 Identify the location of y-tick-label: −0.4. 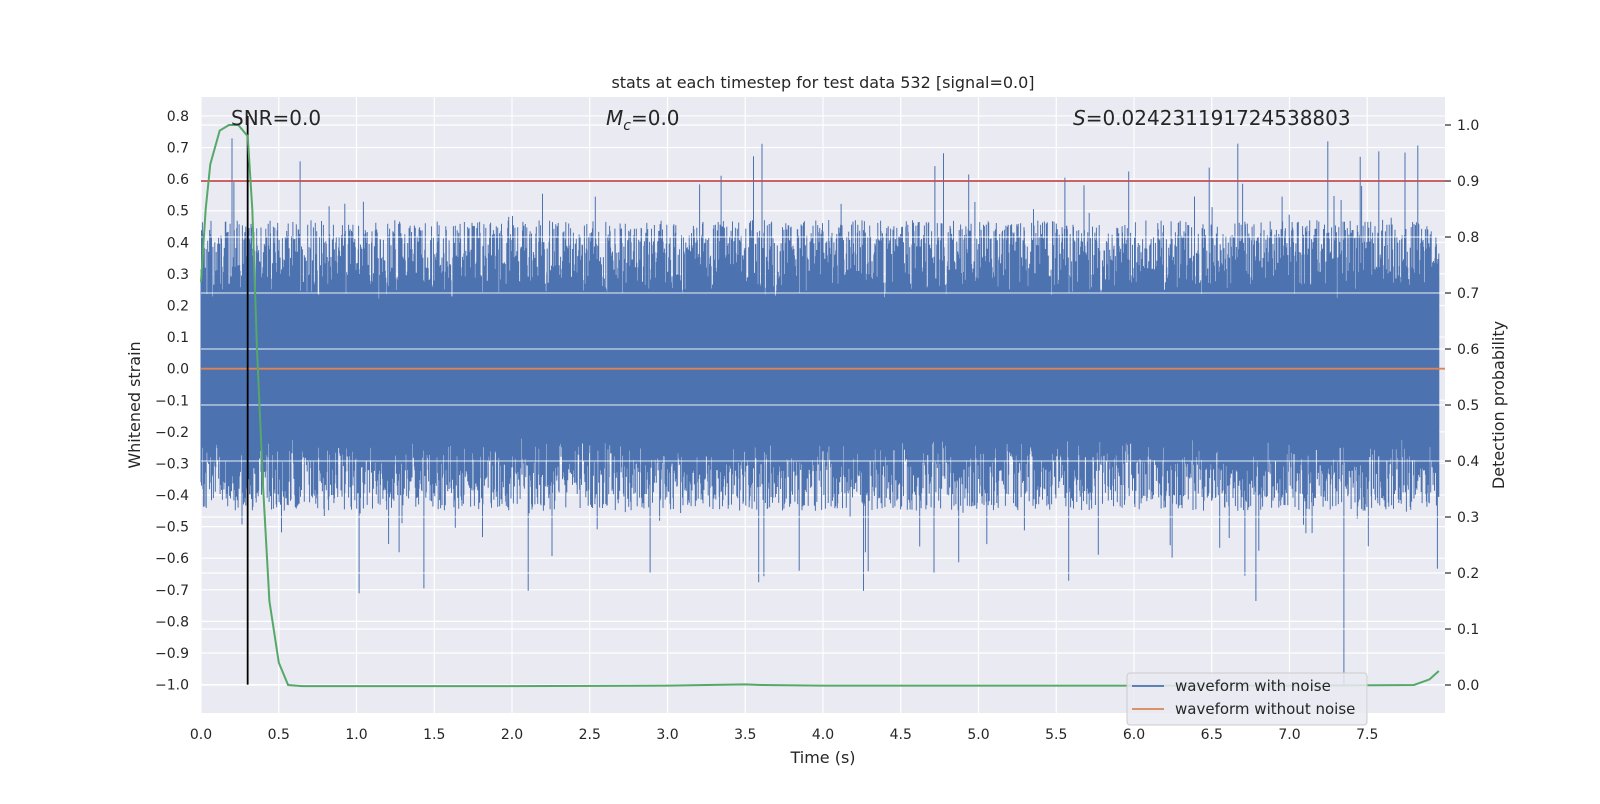
(172, 496).